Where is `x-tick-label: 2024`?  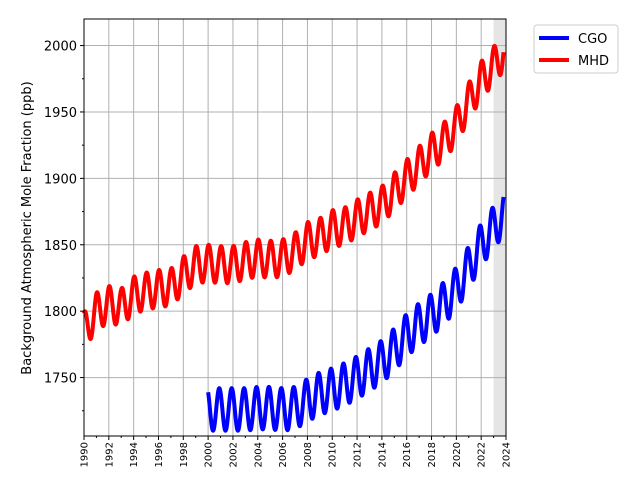
x-tick-label: 2024 is located at coordinates (507, 454).